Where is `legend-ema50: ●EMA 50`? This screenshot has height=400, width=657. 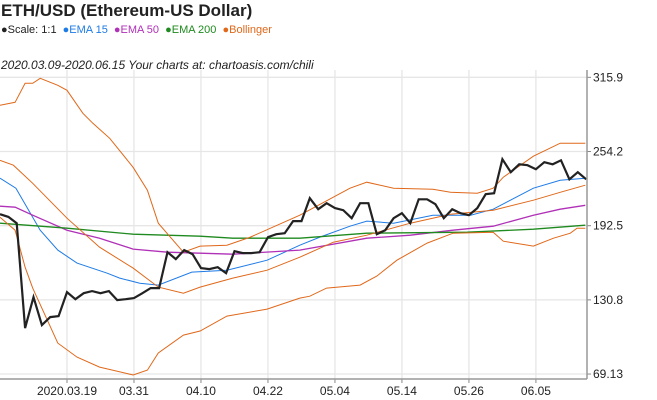 legend-ema50: ●EMA 50 is located at coordinates (136, 30).